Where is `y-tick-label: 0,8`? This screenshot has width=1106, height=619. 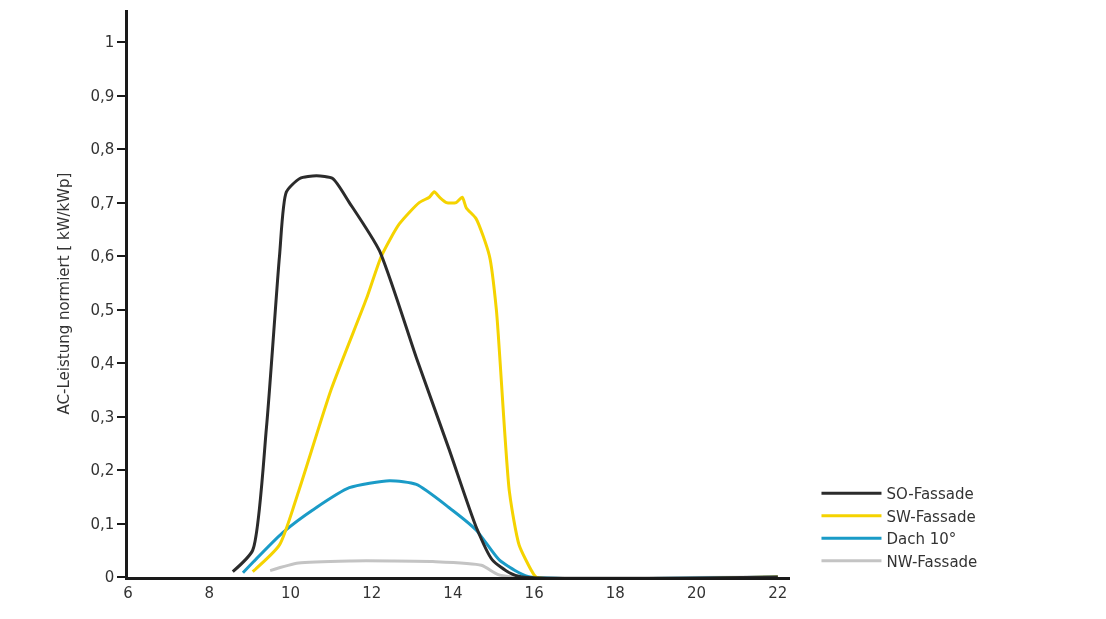 y-tick-label: 0,8 is located at coordinates (102, 149).